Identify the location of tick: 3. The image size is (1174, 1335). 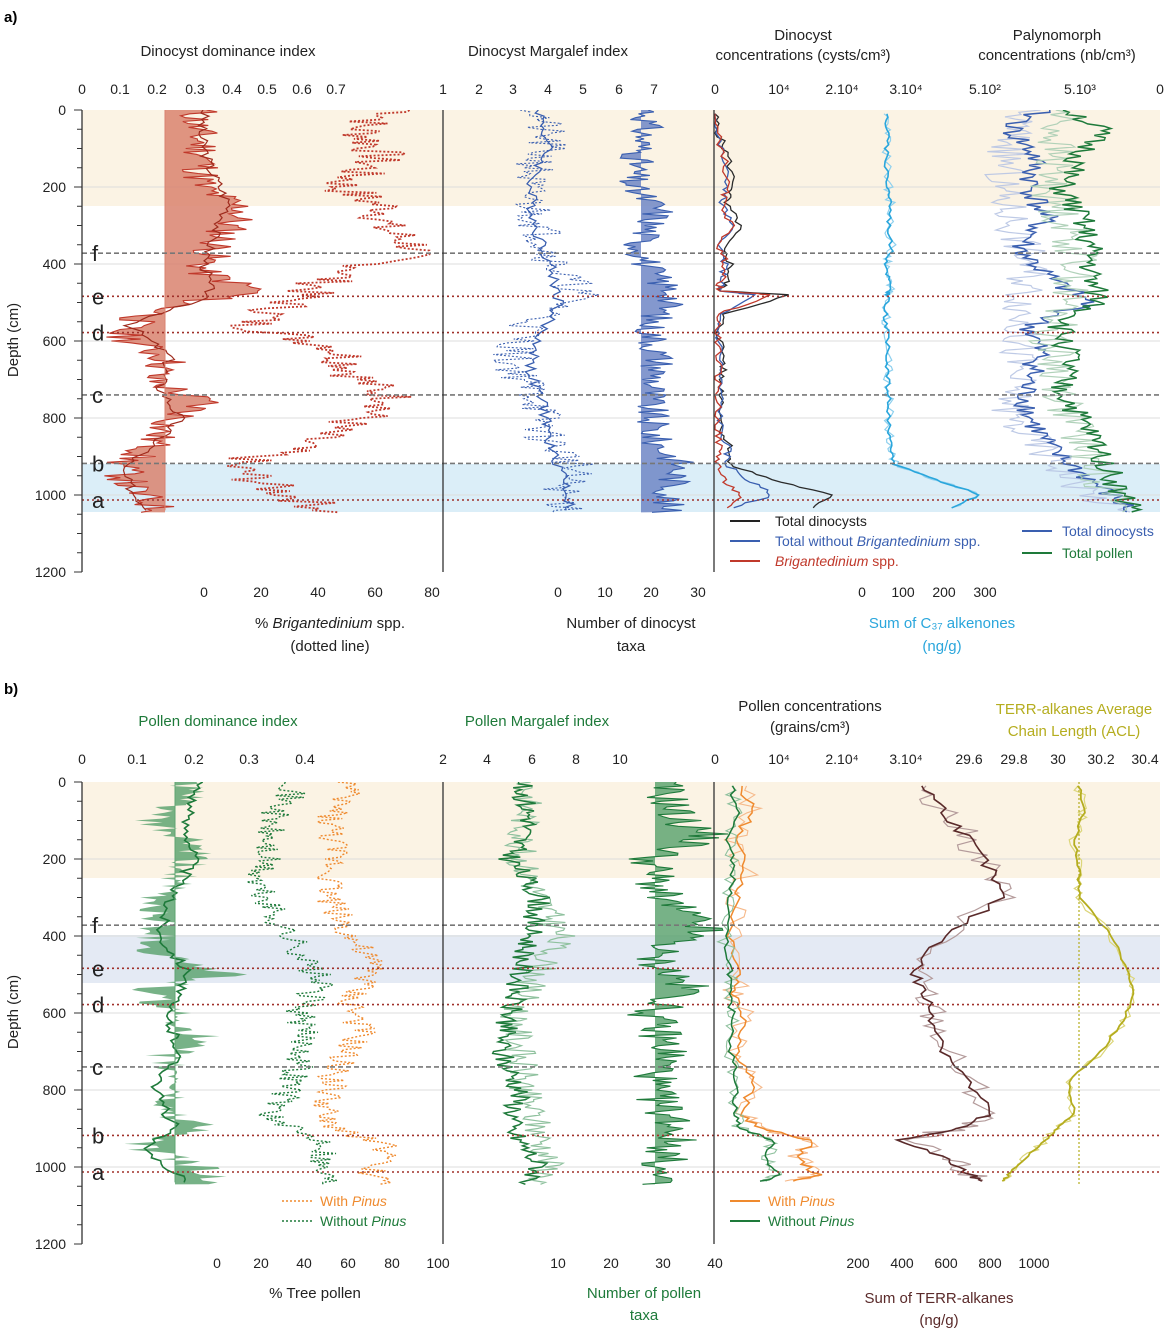
(513, 89).